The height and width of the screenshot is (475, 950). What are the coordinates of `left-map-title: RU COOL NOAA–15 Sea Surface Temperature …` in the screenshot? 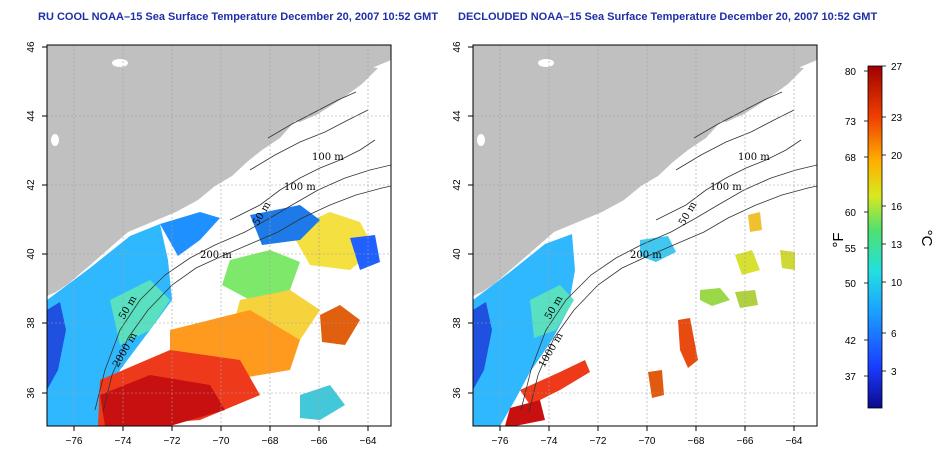 It's located at (238, 17).